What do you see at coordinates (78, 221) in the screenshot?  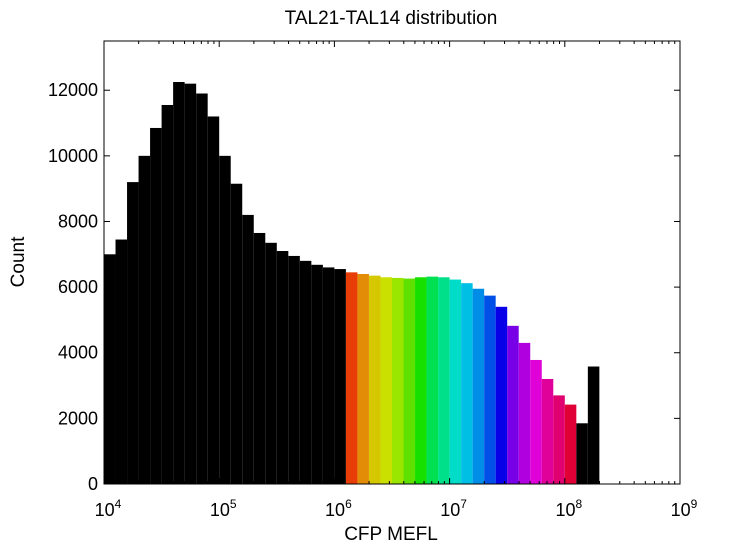 I see `y-tick-label: 8000` at bounding box center [78, 221].